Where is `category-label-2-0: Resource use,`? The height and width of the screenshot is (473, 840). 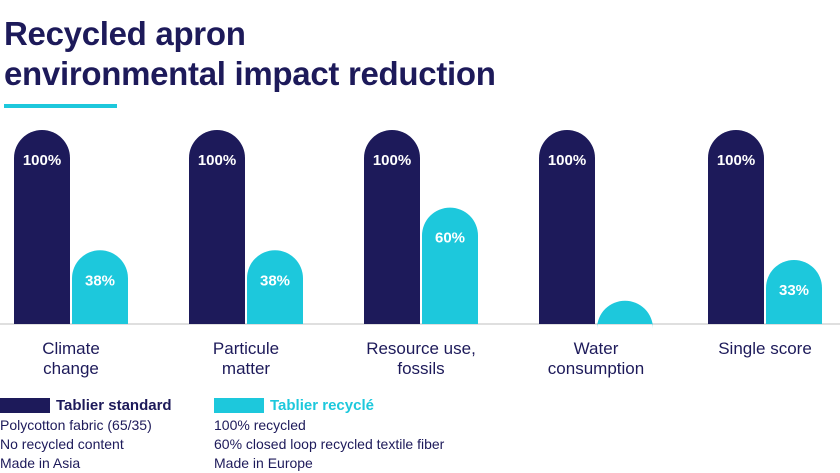 category-label-2-0: Resource use, is located at coordinates (421, 348).